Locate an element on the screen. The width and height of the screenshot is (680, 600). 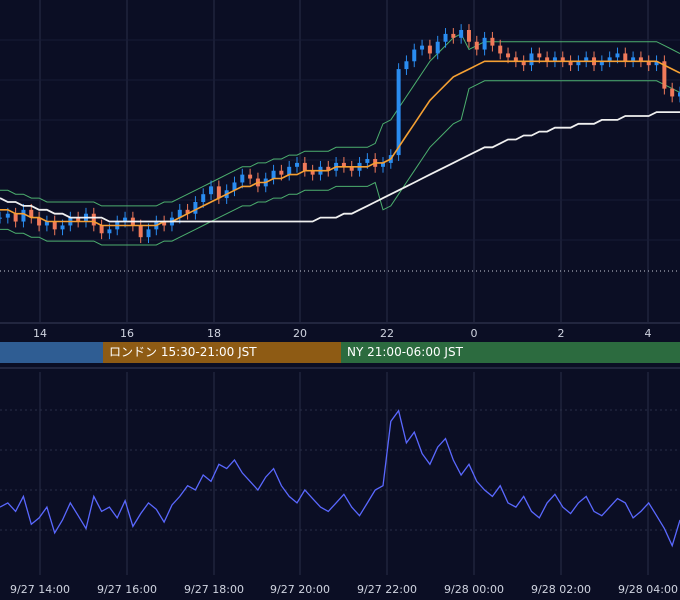
price-x-tick-label: 22 is located at coordinates (387, 333).